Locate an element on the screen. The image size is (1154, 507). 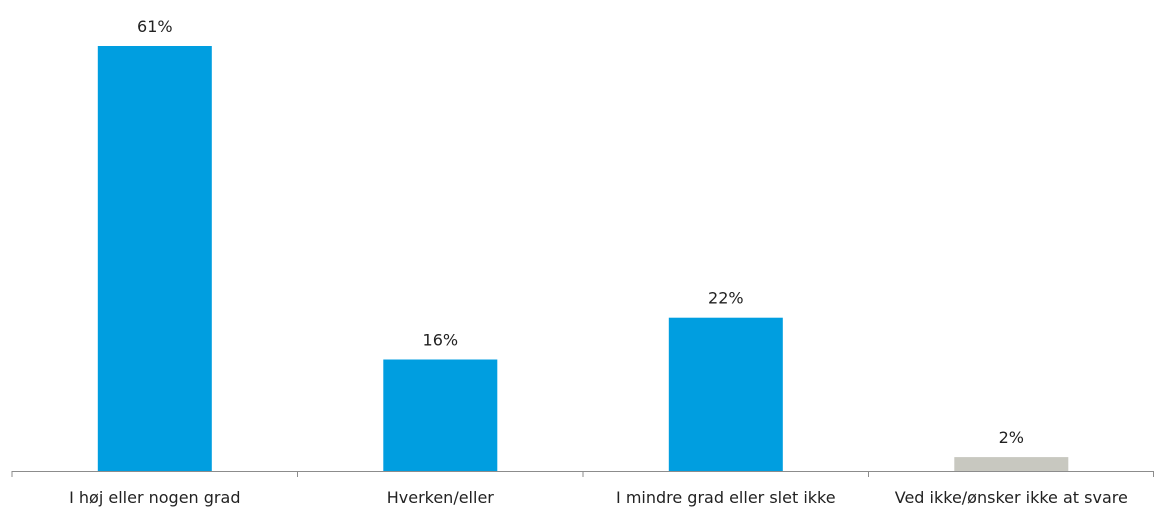
data-label-4: 2% is located at coordinates (1011, 437).